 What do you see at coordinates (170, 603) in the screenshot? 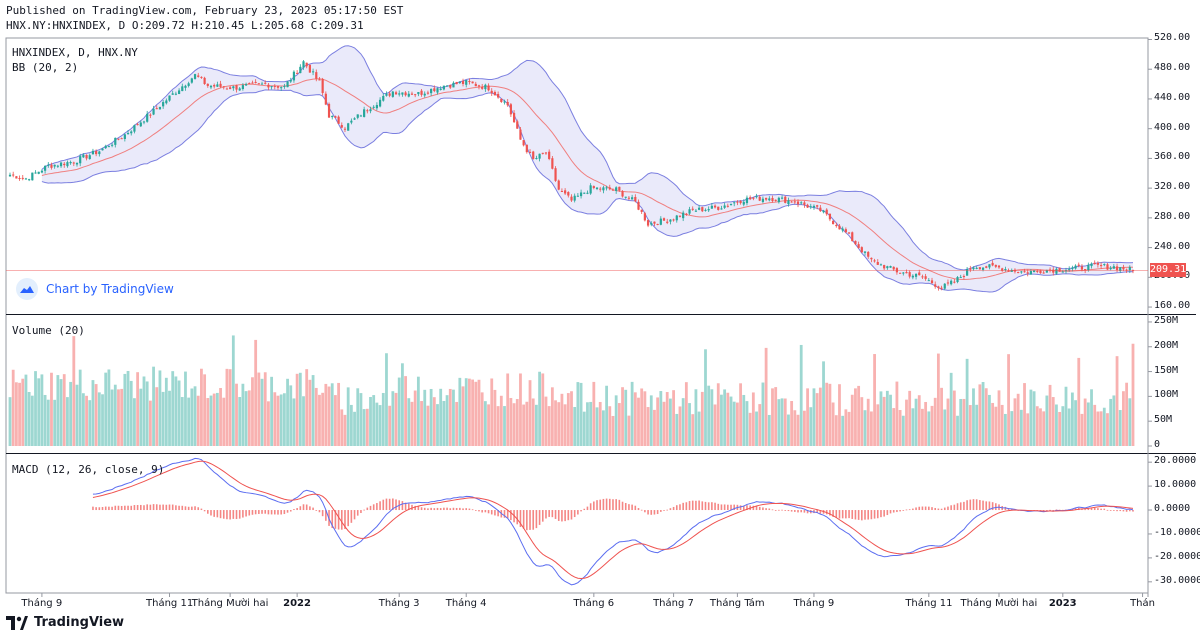
I see `time-axis-tick: Tháng 11` at bounding box center [170, 603].